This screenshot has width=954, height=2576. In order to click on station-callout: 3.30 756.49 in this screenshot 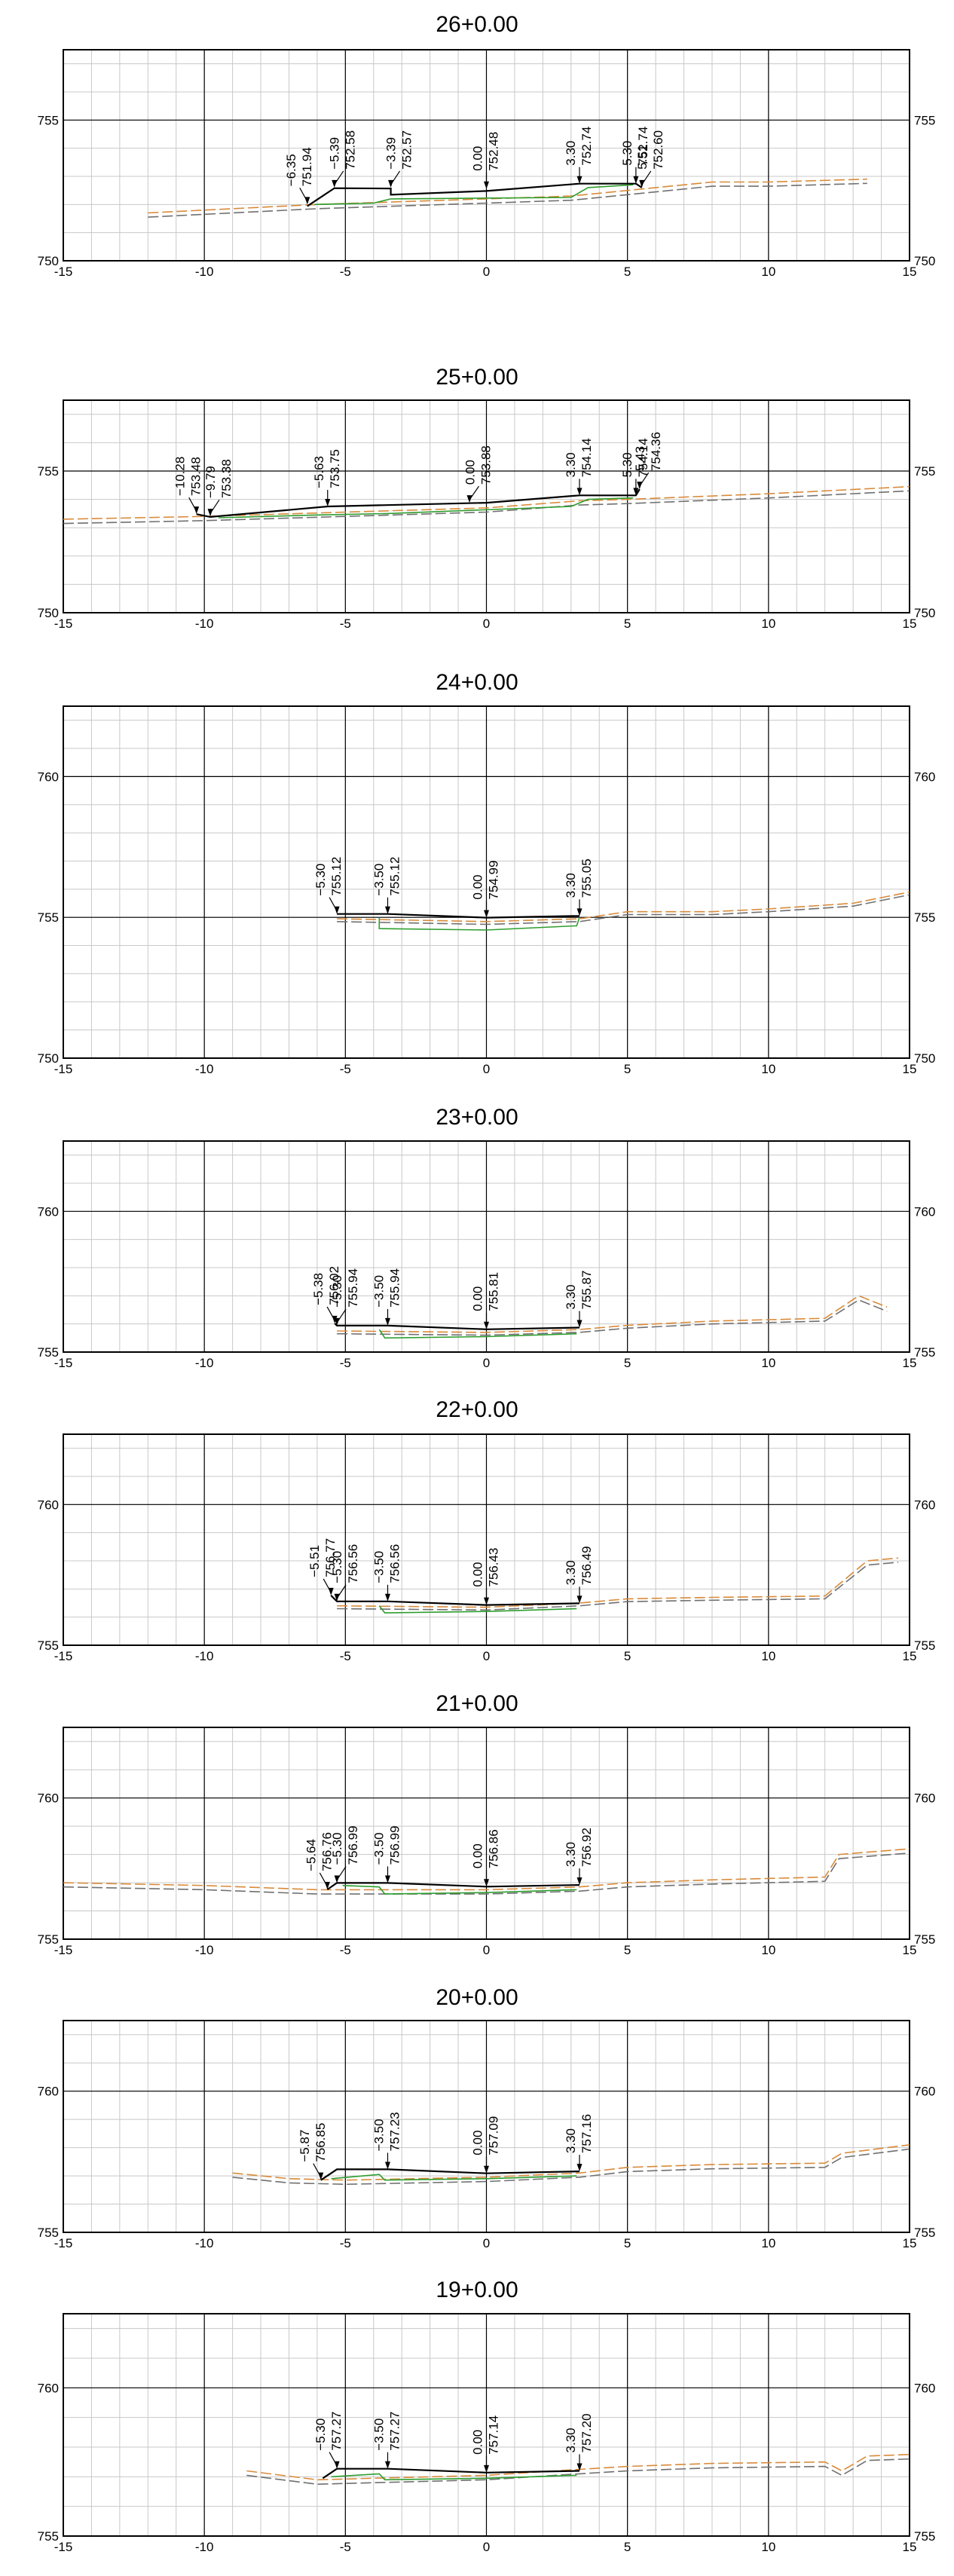, I will do `click(579, 1575)`.